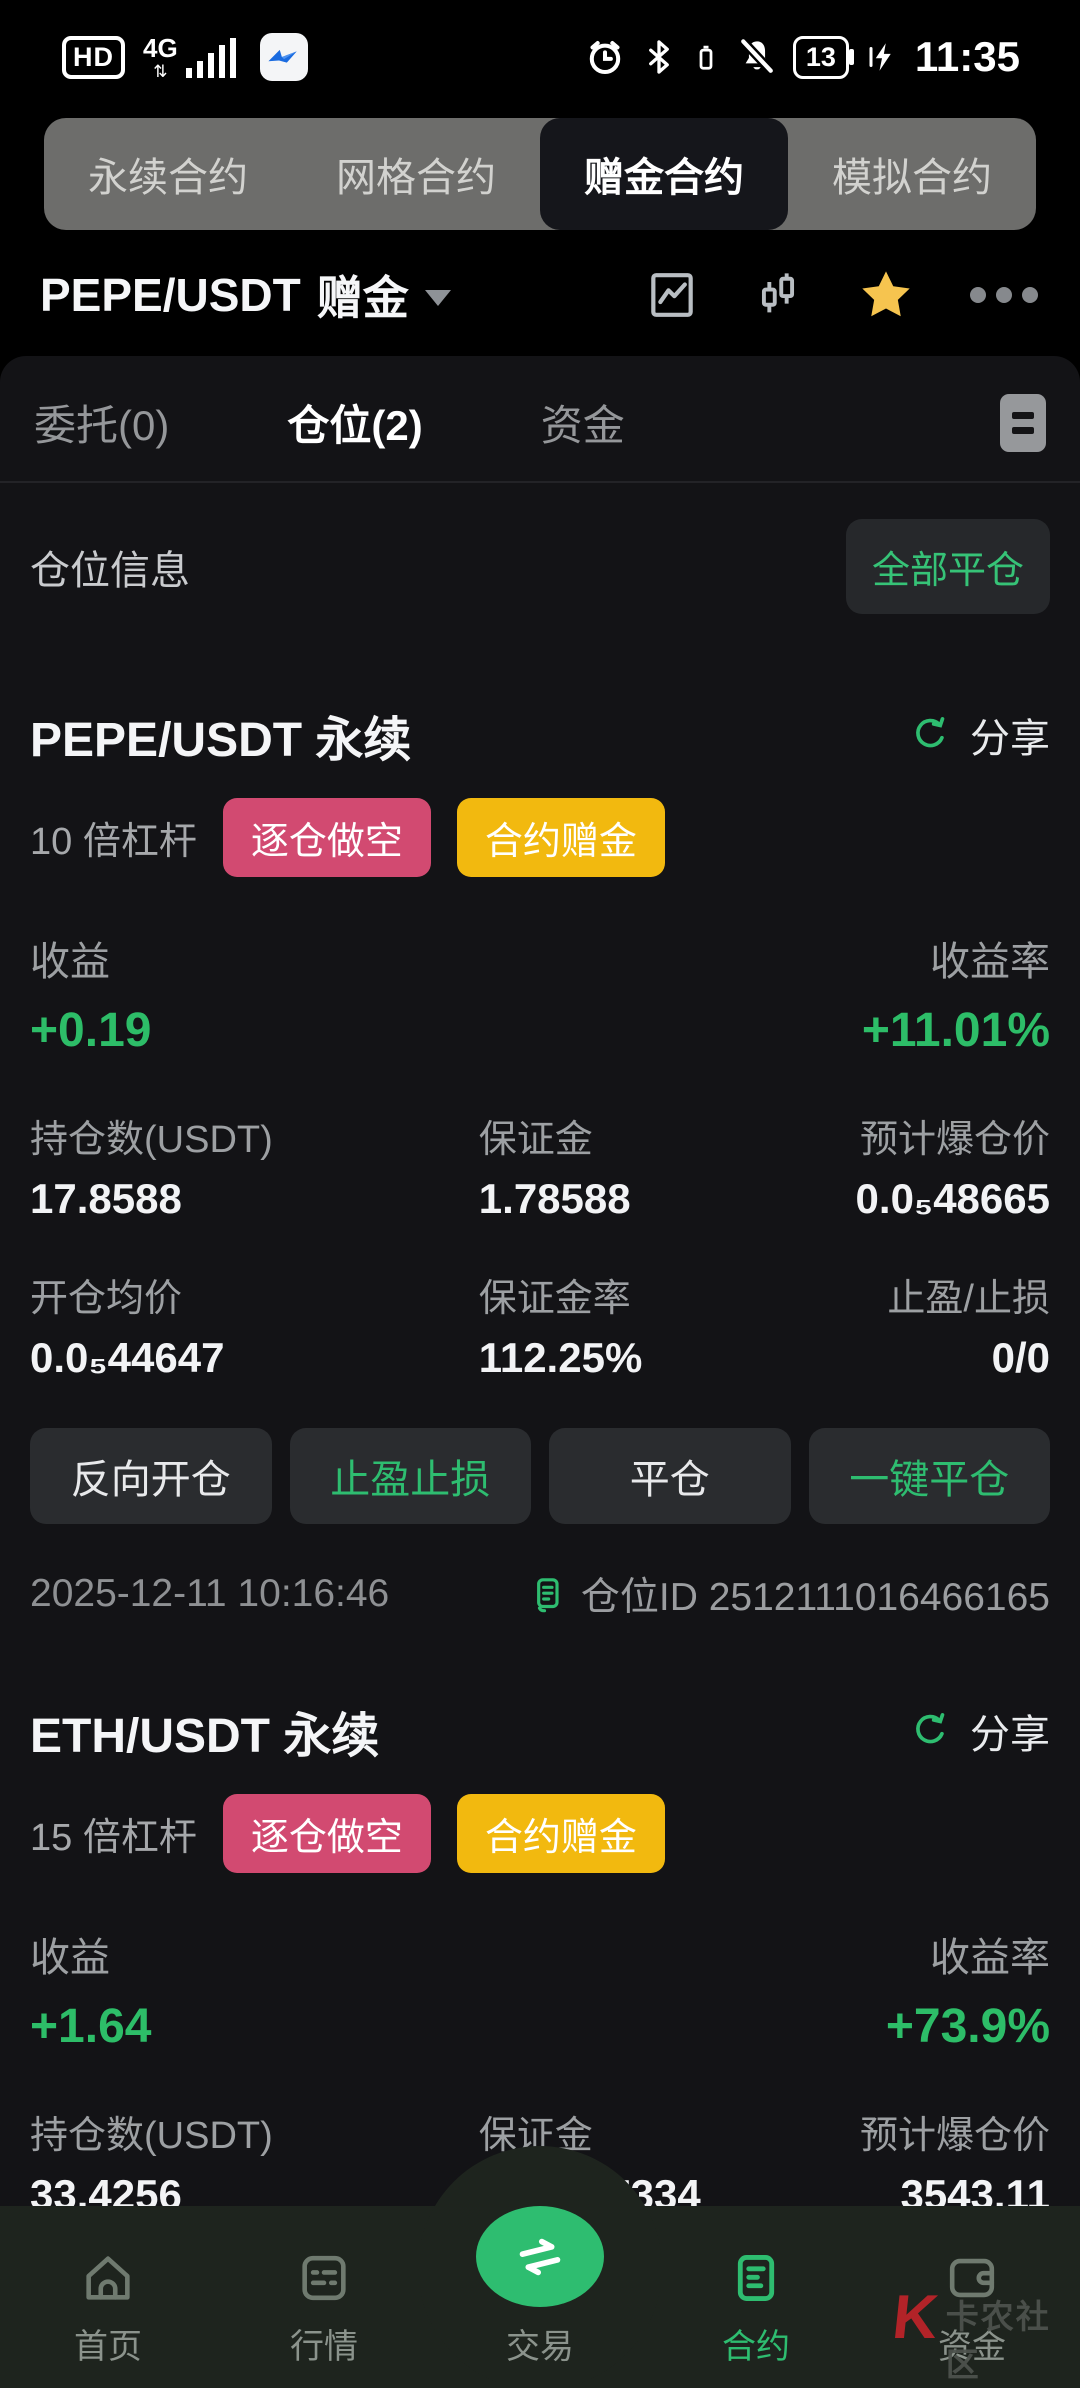  Describe the element at coordinates (437, 298) in the screenshot. I see `chevron-down-icon` at that location.